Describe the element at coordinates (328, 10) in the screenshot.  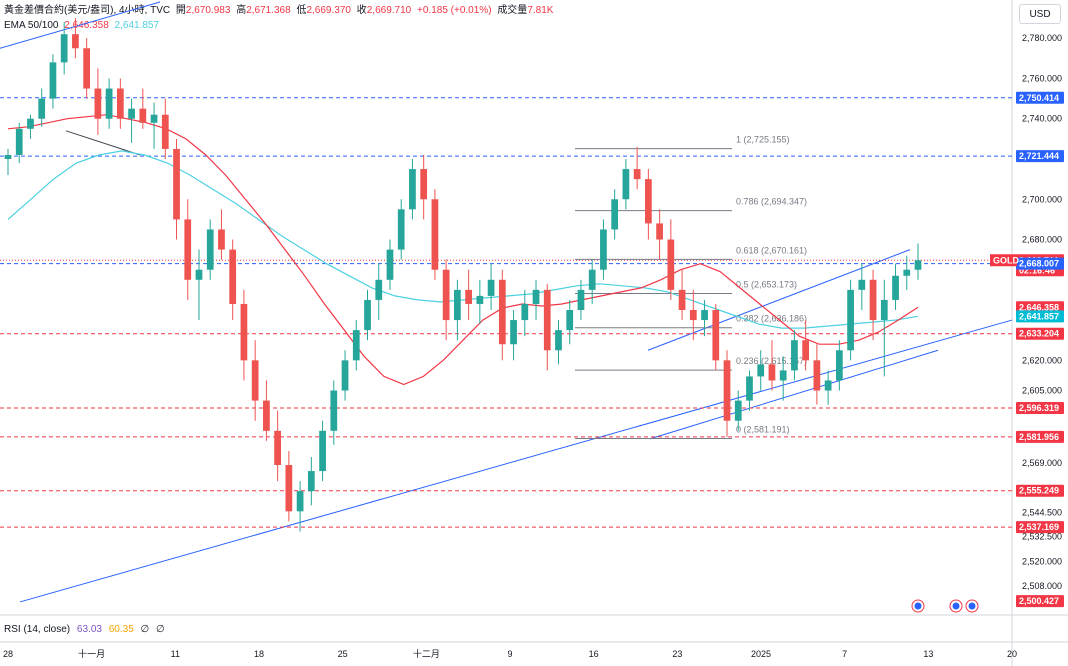
I see `low-value: 2,669.370` at that location.